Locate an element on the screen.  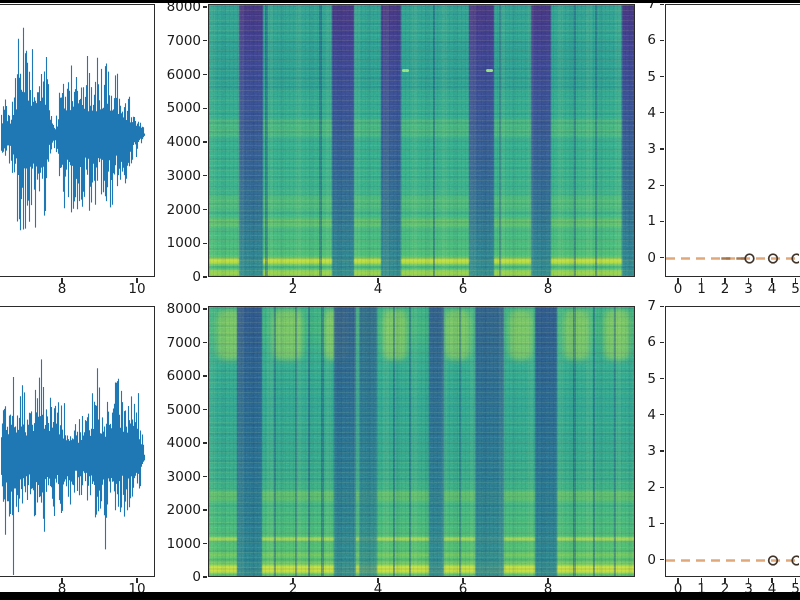
x-tick-label: 10 is located at coordinates (137, 289).